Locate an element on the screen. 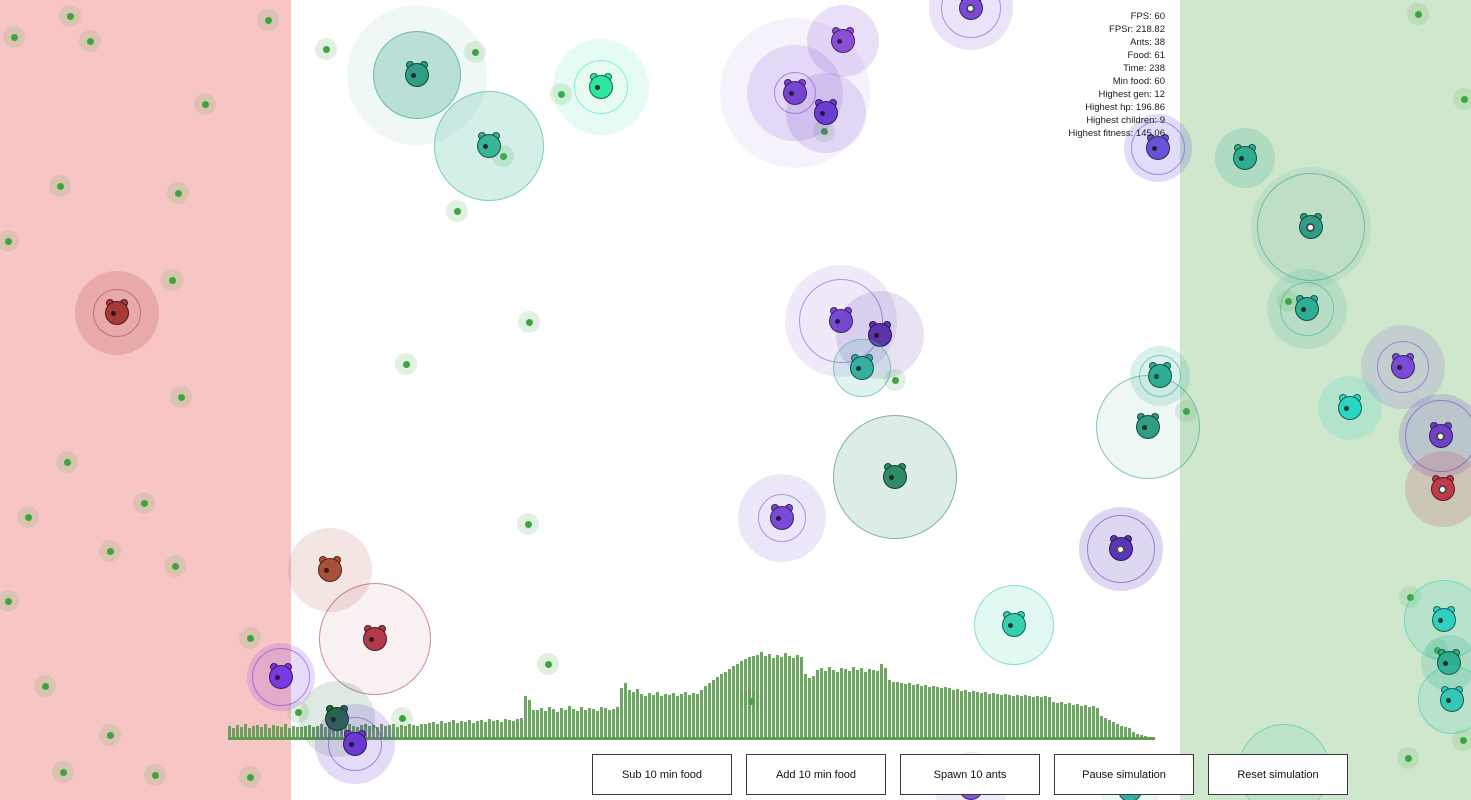 The image size is (1471, 800). pause-button: Pause simulation is located at coordinates (1124, 774).